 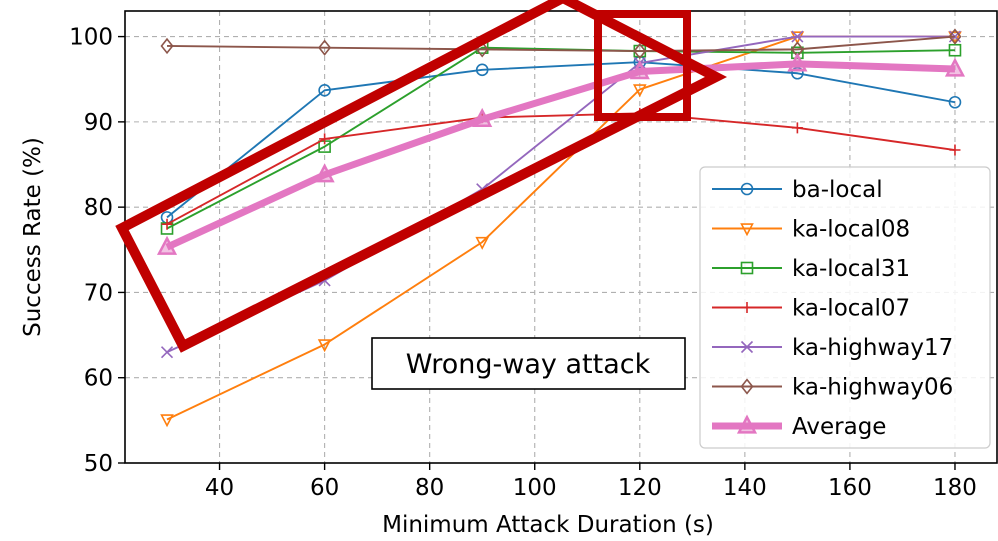 What do you see at coordinates (98, 293) in the screenshot?
I see `y-tick-label: 70` at bounding box center [98, 293].